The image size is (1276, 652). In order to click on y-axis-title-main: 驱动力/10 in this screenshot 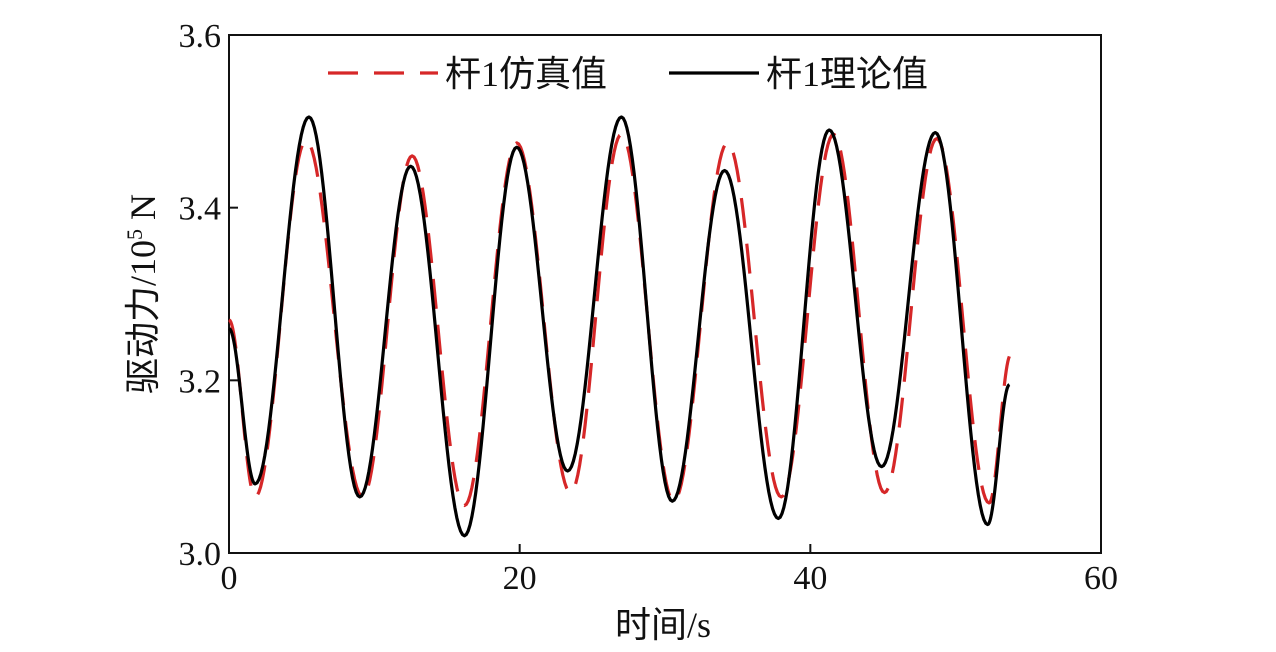, I will do `click(143, 317)`.